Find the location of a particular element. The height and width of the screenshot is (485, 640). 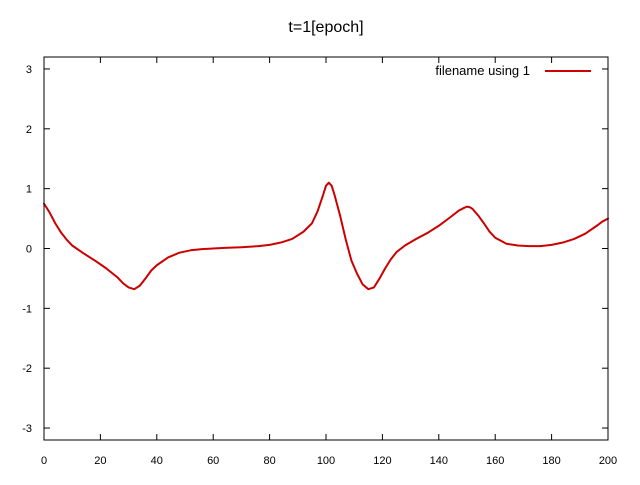

x-tick-label: 160 is located at coordinates (495, 461).